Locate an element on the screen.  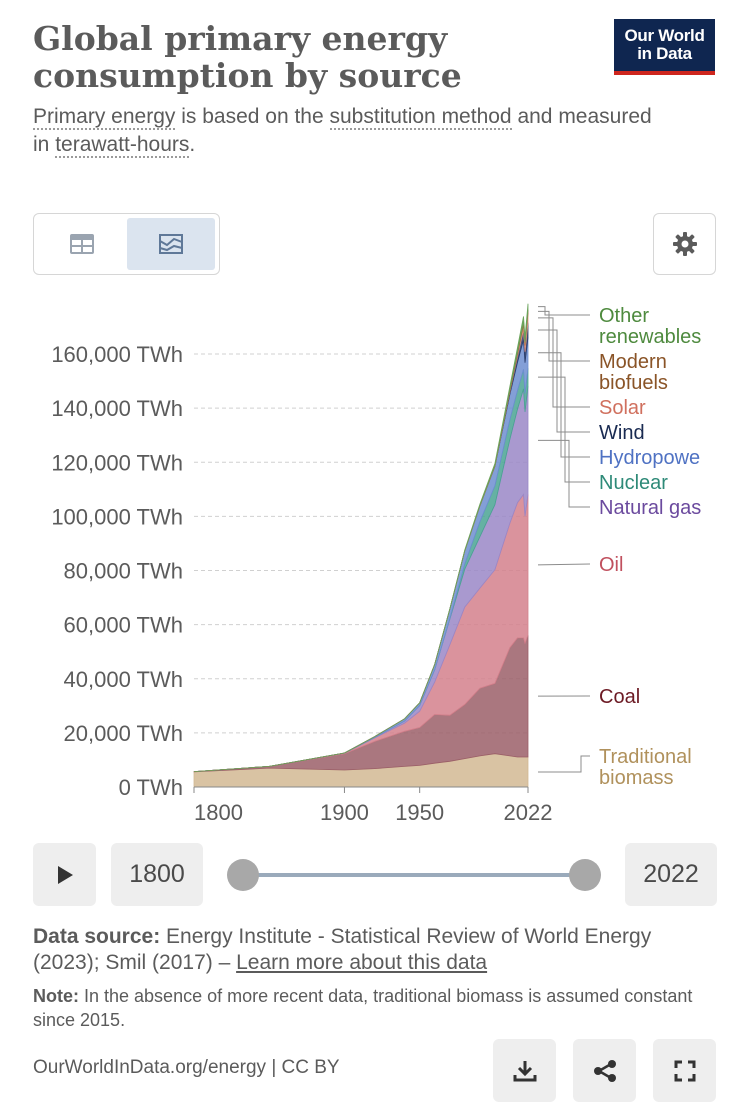
settings-button is located at coordinates (684, 244).